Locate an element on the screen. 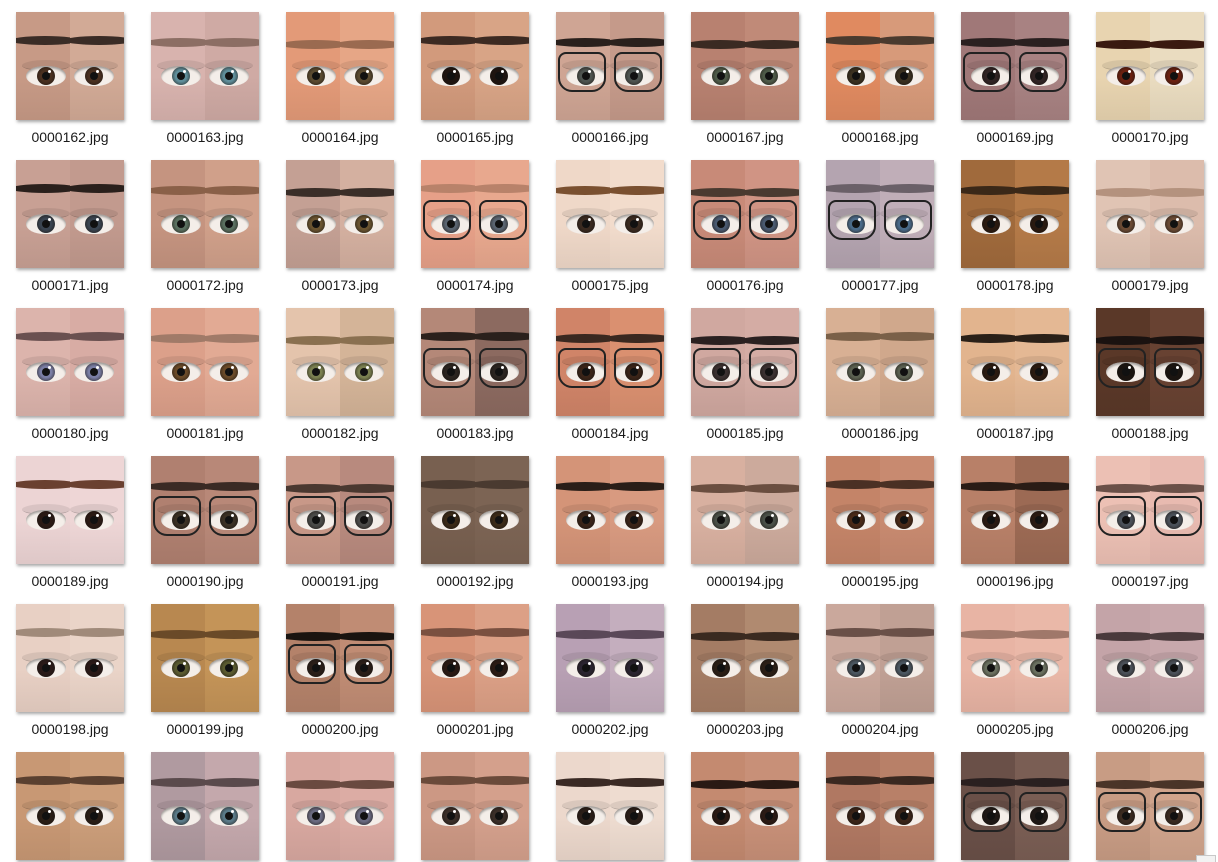 The width and height of the screenshot is (1218, 862). file-name-label: 0000171.jpg is located at coordinates (70, 285).